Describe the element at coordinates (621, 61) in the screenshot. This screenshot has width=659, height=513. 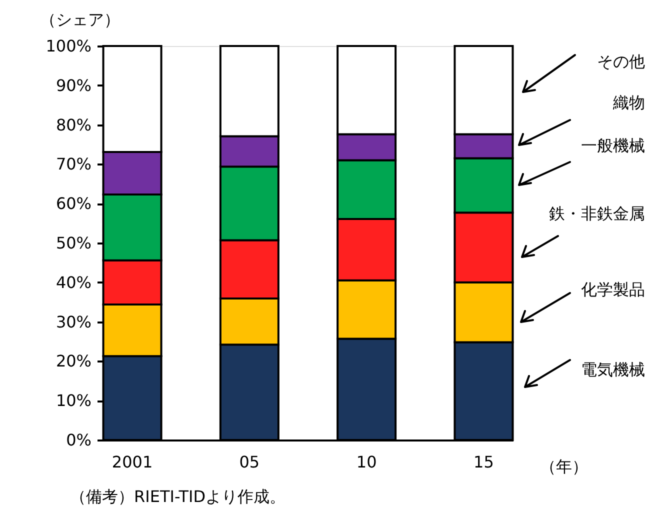
I see `text: その他` at that location.